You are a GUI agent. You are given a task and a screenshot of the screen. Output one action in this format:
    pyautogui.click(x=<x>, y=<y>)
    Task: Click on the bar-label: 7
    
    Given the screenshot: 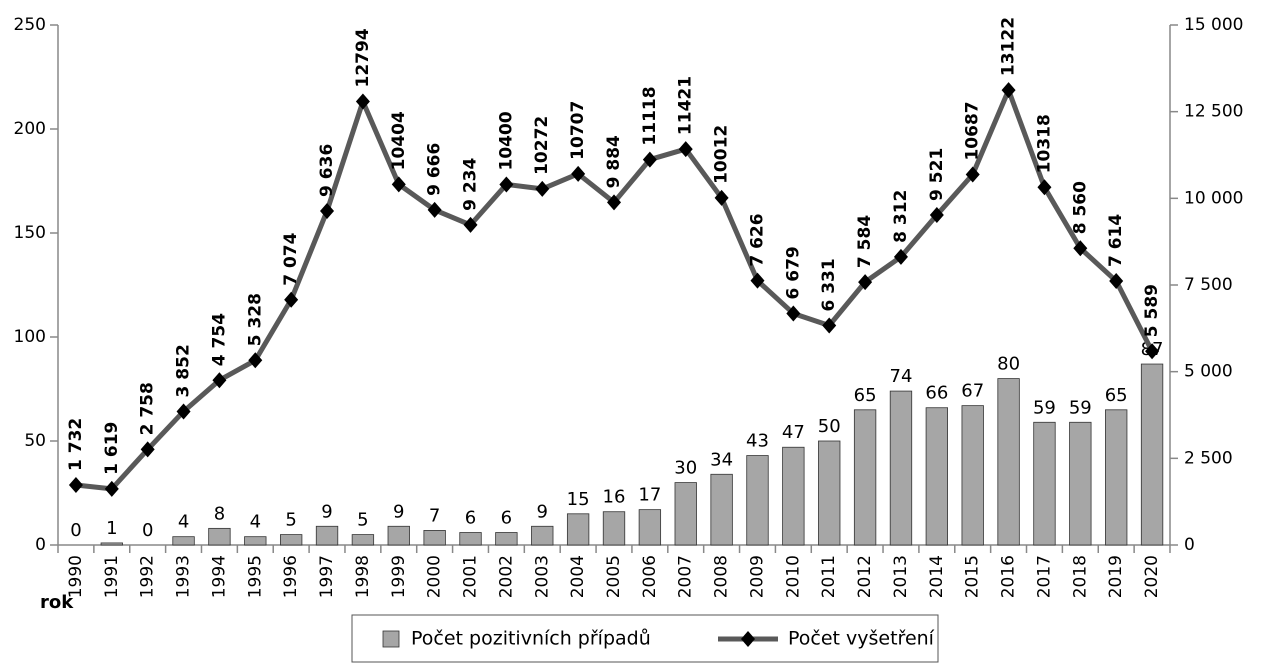 What is the action you would take?
    pyautogui.click(x=434, y=515)
    